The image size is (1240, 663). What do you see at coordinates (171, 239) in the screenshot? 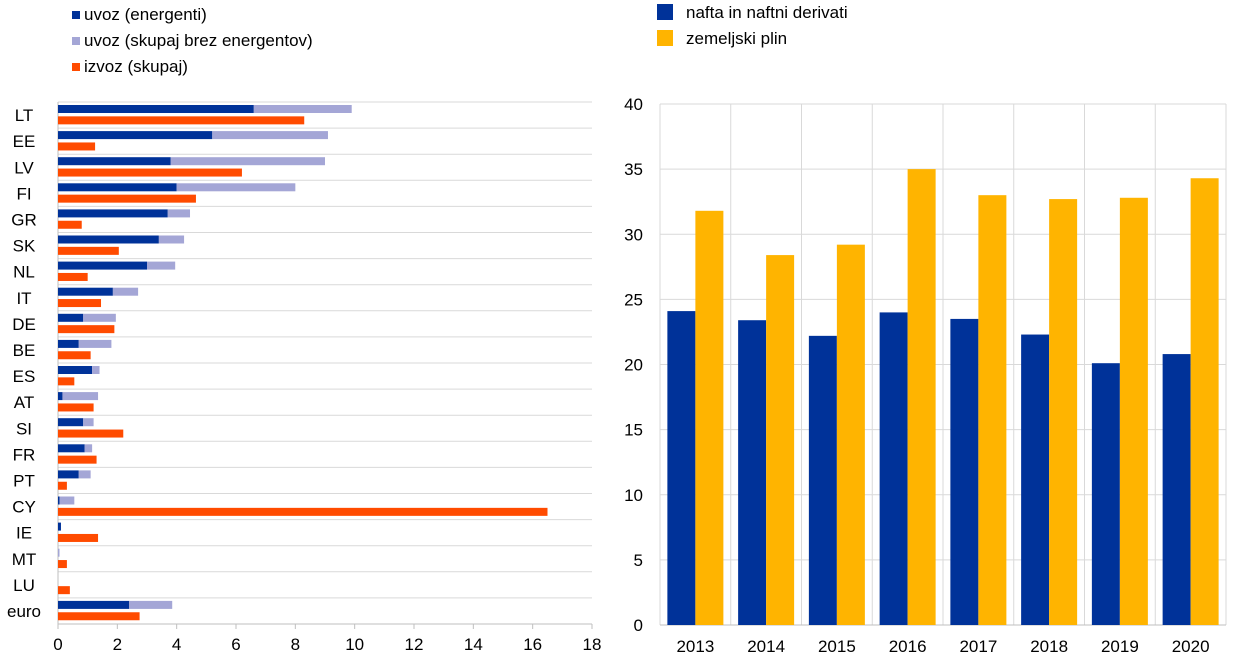
I see `bar-import-non-energy-sk` at bounding box center [171, 239].